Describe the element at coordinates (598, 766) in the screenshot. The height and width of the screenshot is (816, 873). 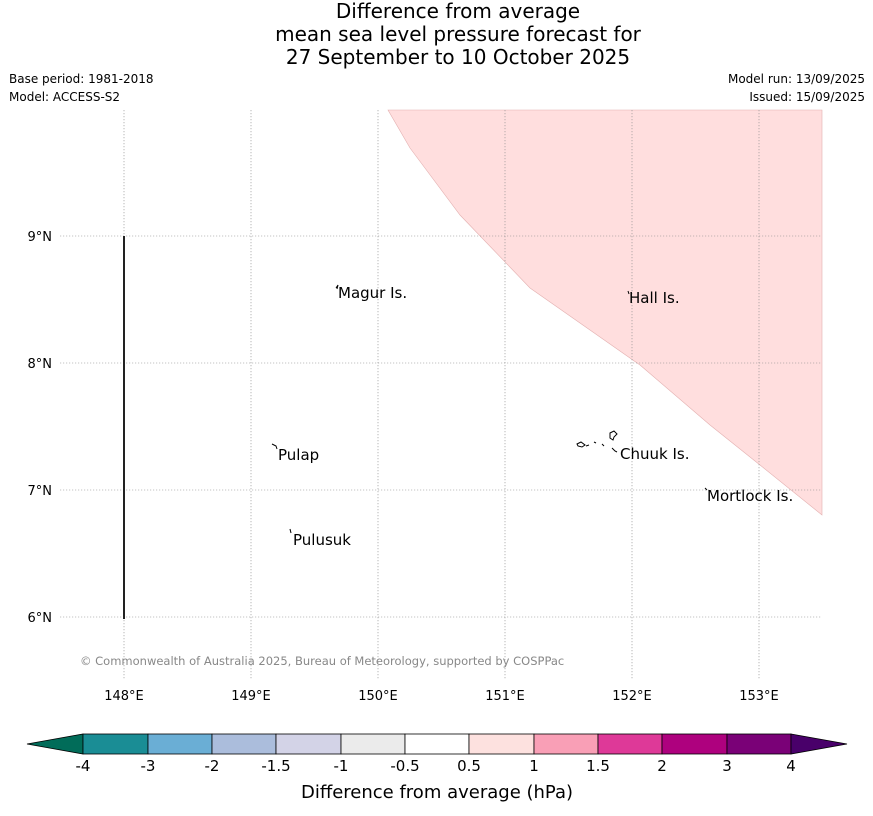
I see `colorbar-tick: 1.5` at that location.